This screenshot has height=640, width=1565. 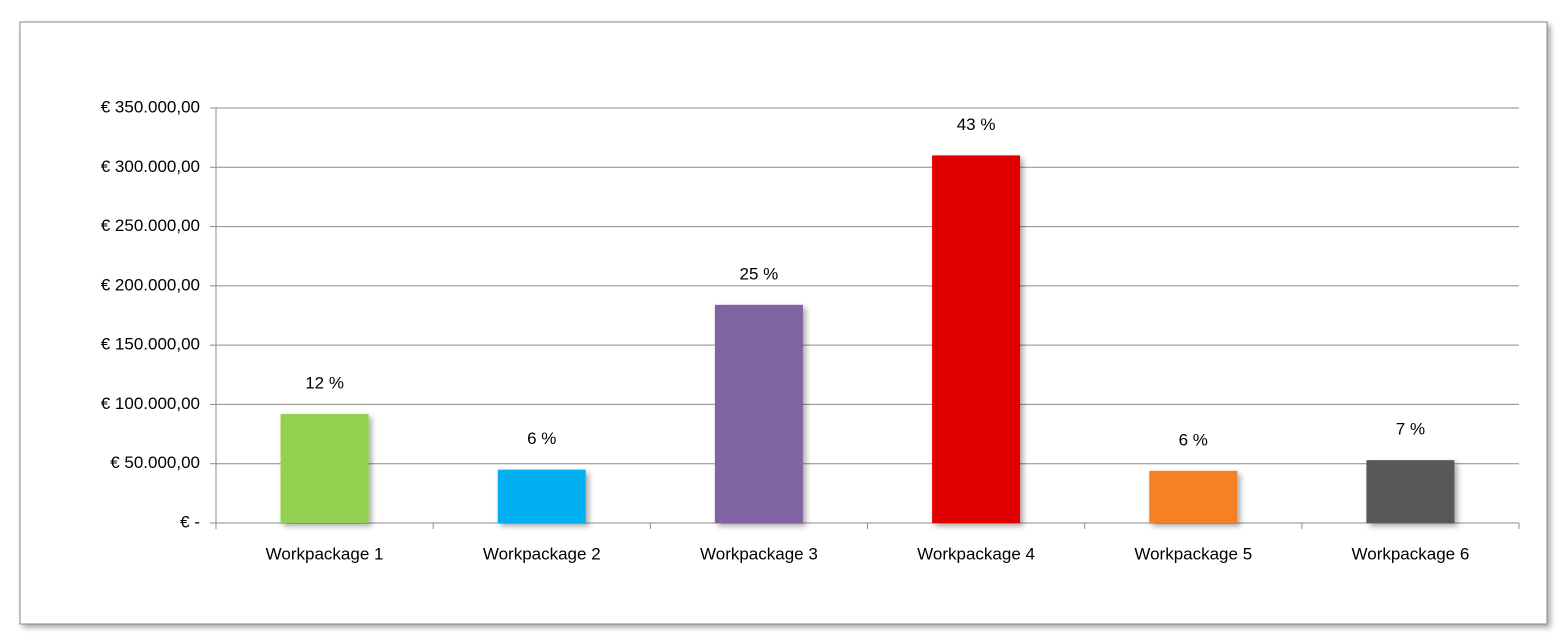 I want to click on y-tick-label: € 50.000,00, so click(x=155, y=462).